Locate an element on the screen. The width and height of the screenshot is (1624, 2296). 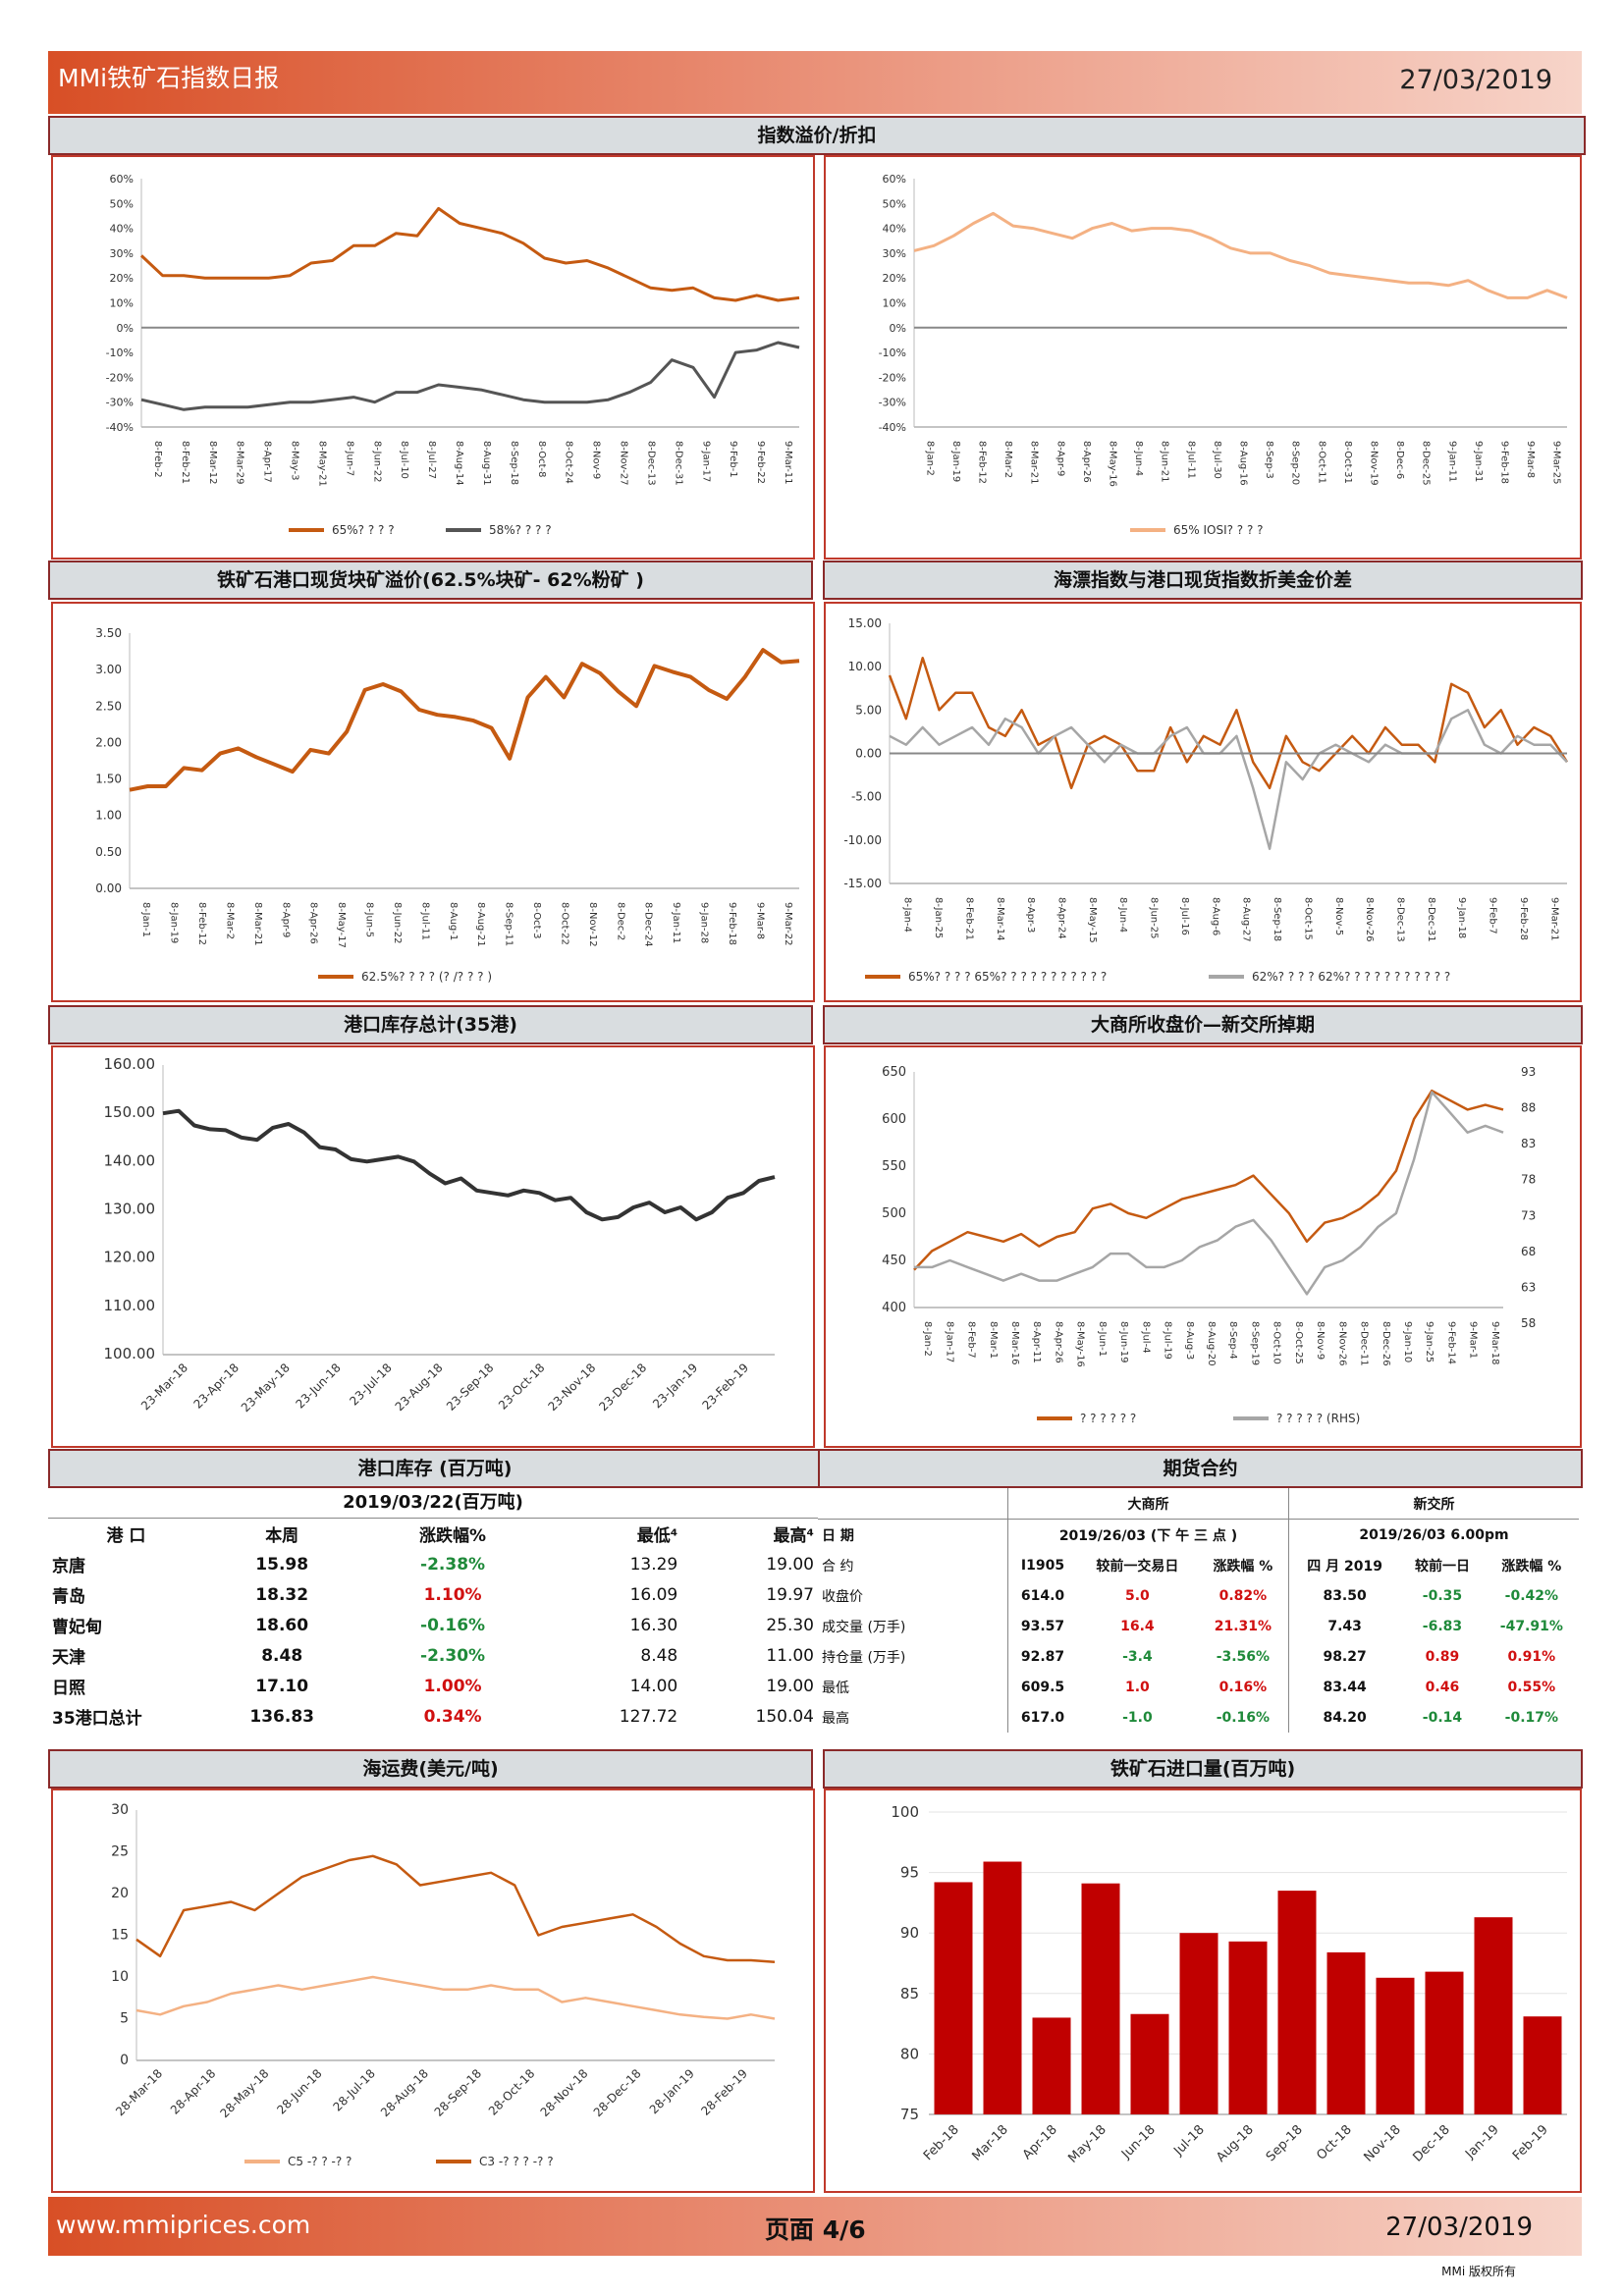
inventory-cell-low: 13.29 is located at coordinates (653, 1565).